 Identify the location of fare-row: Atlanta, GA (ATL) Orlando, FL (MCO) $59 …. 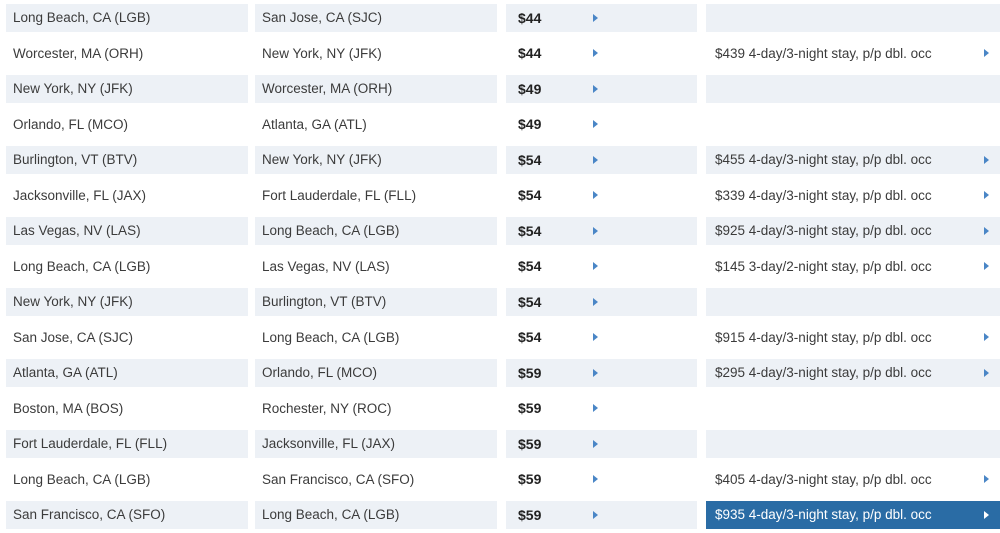
(500, 373).